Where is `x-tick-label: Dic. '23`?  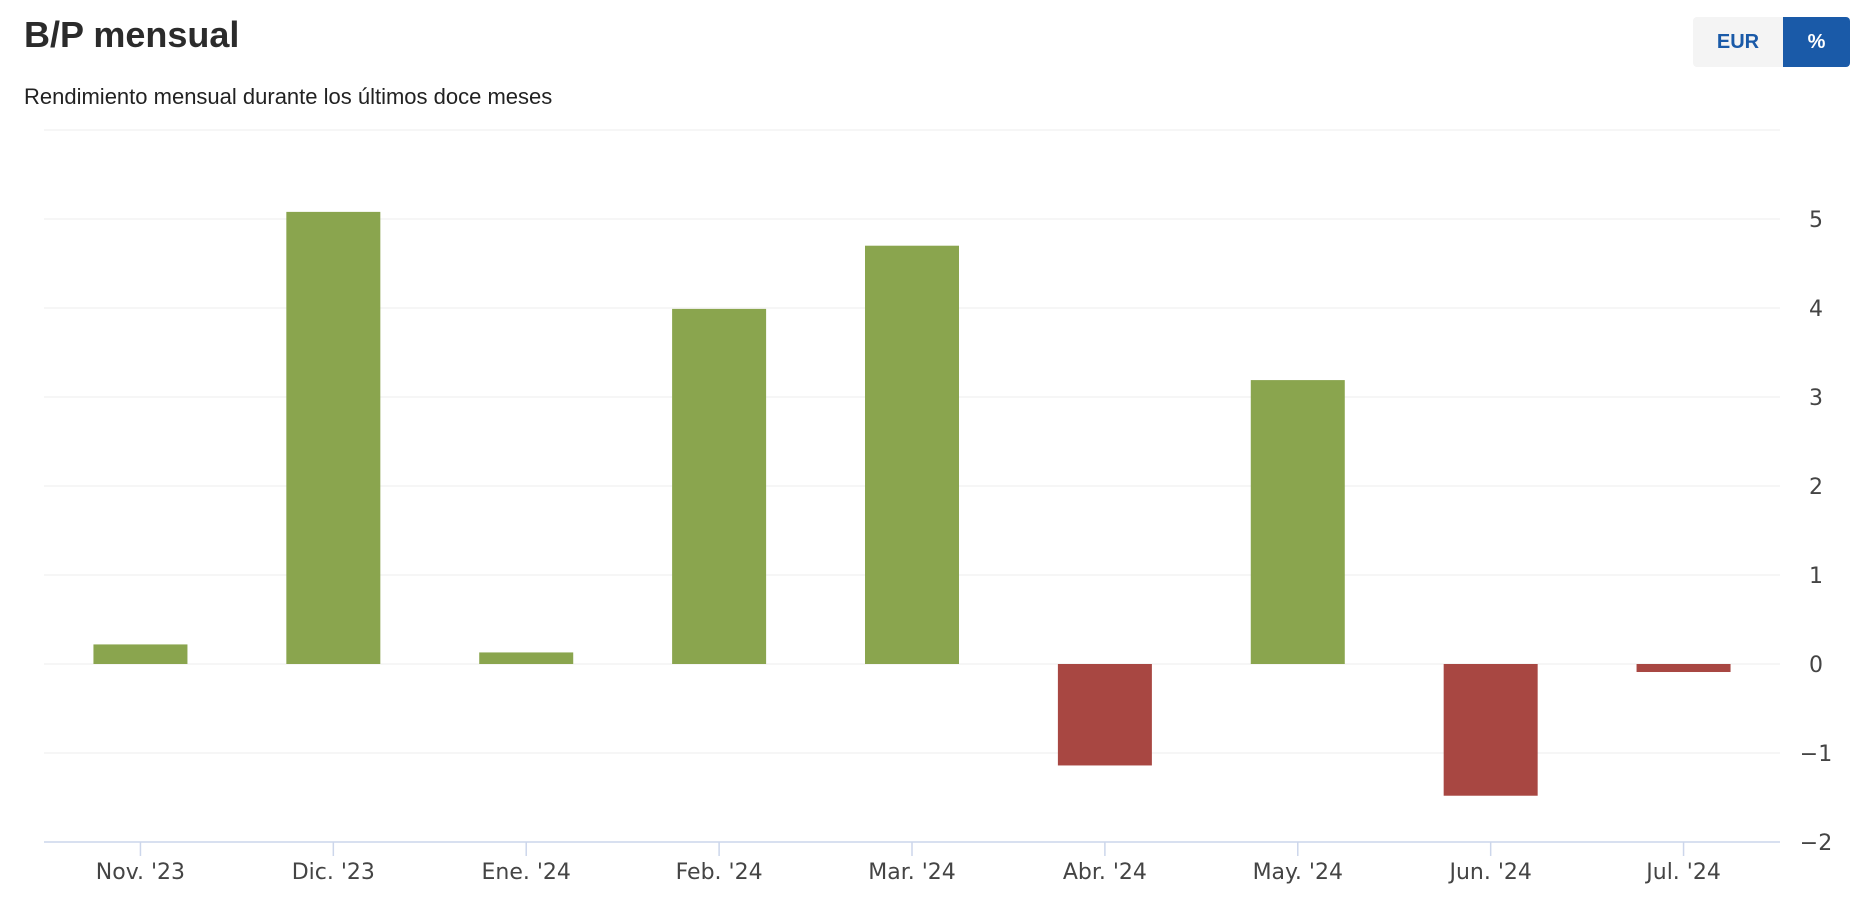
x-tick-label: Dic. '23 is located at coordinates (333, 872).